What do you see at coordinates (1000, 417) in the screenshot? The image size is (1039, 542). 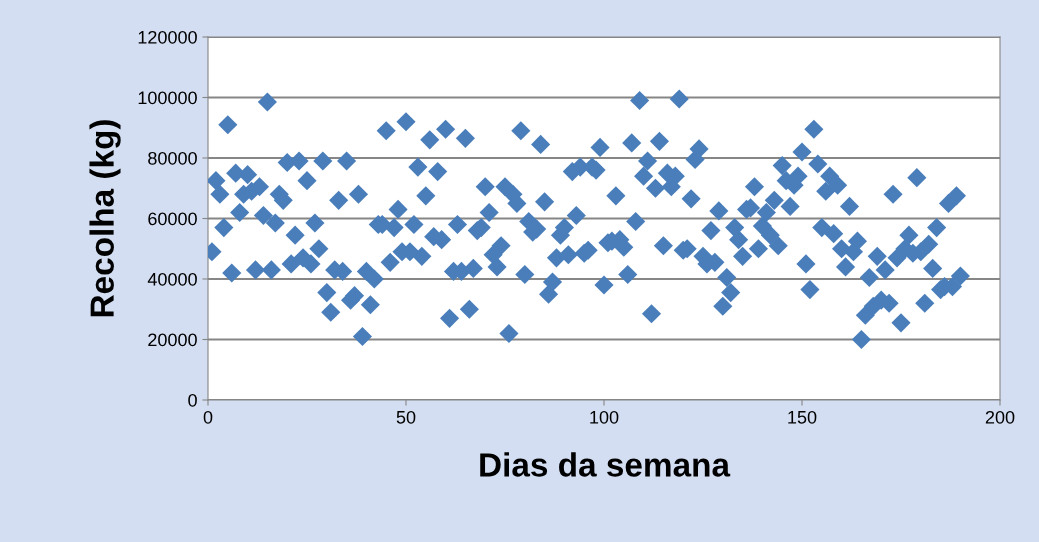 I see `x-tick-label: 200` at bounding box center [1000, 417].